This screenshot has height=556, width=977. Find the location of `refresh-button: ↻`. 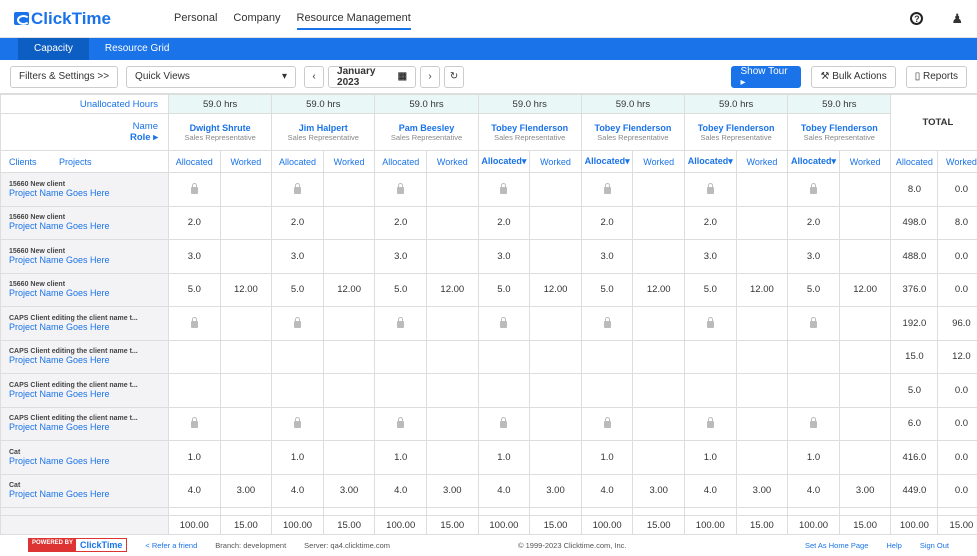

refresh-button: ↻ is located at coordinates (454, 76).